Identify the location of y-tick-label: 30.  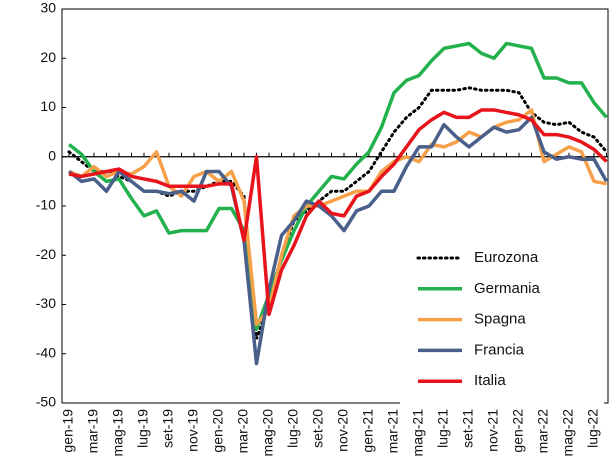
(48, 8).